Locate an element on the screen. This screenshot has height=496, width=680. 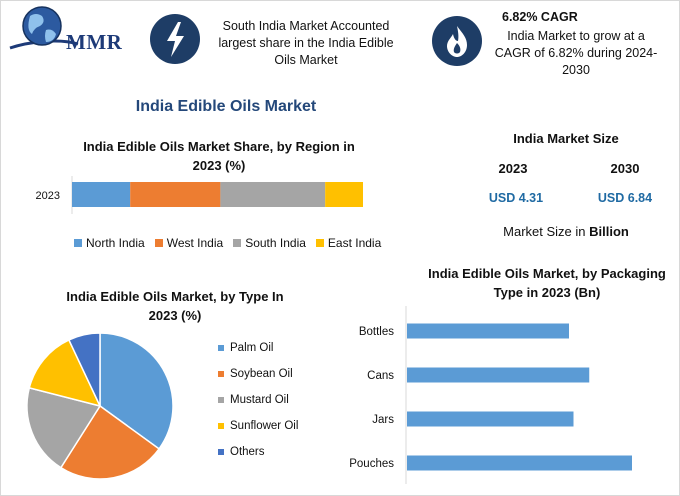
legend-swatch-soybean is located at coordinates (221, 374).